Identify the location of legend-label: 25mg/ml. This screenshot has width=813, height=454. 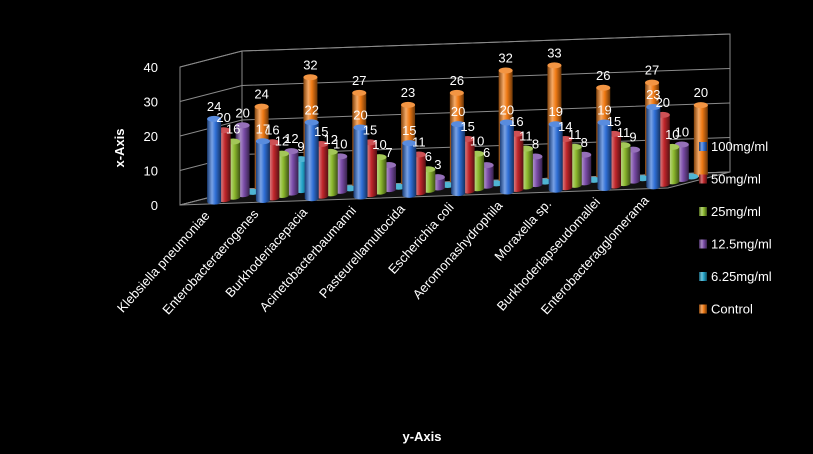
(736, 211).